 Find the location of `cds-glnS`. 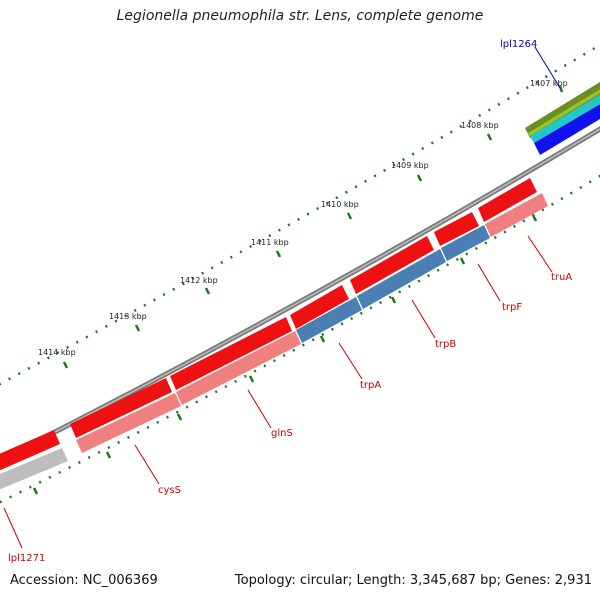

cds-glnS is located at coordinates (238, 368).